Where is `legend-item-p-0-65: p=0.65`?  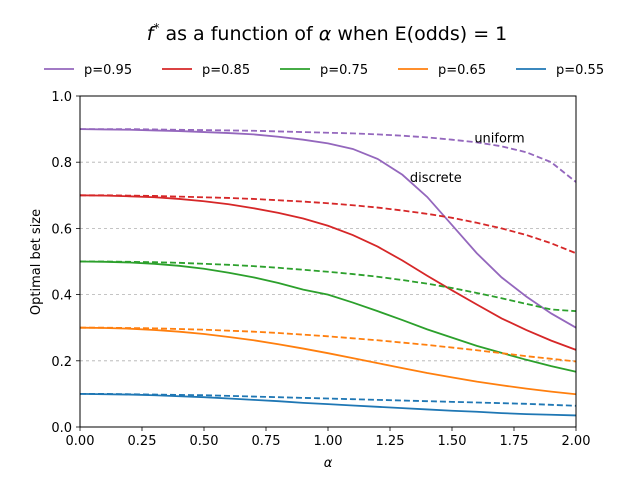 legend-item-p-0-65: p=0.65 is located at coordinates (442, 70).